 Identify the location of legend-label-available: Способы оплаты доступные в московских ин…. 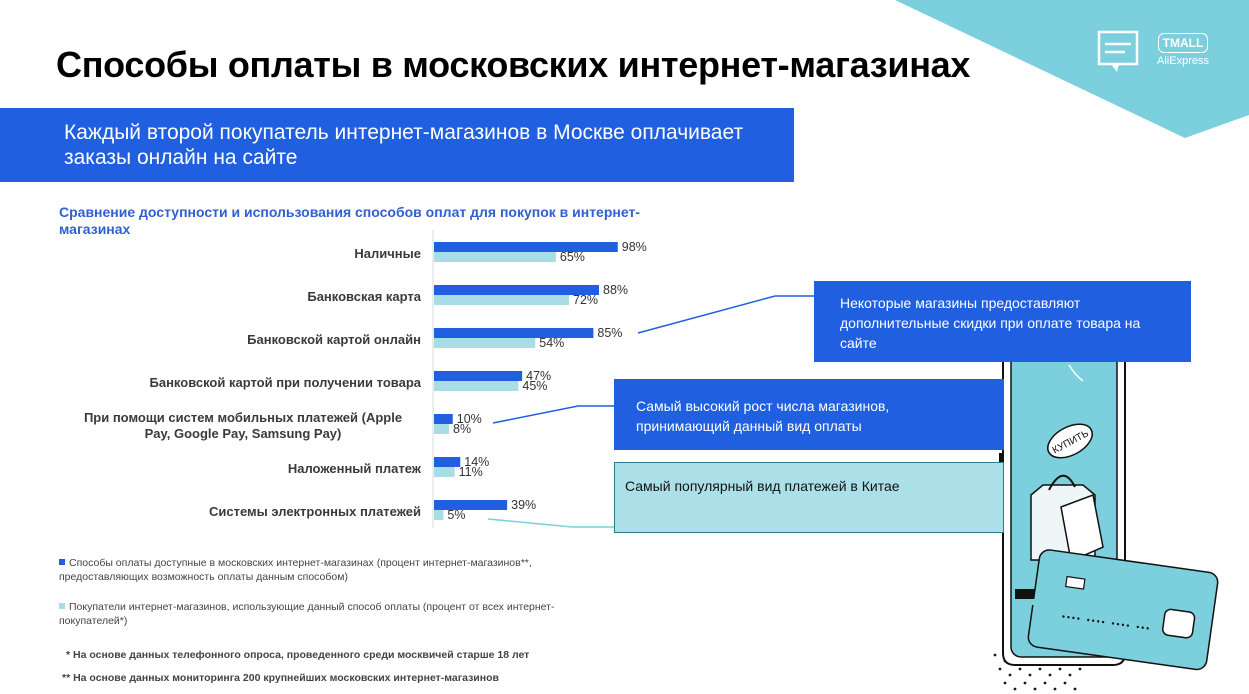
(295, 570).